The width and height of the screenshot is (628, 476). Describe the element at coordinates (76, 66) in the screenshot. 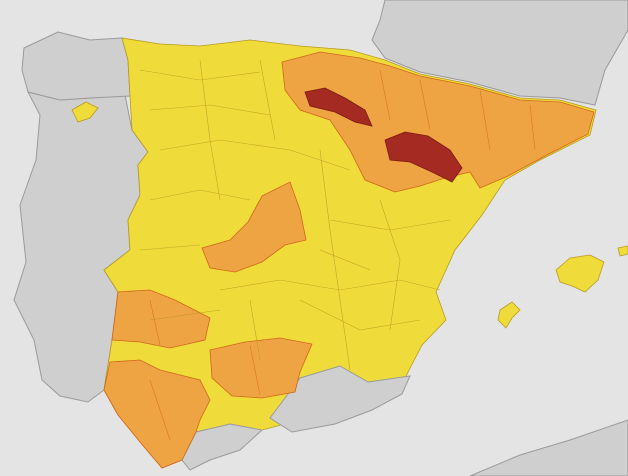

I see `galicia` at that location.